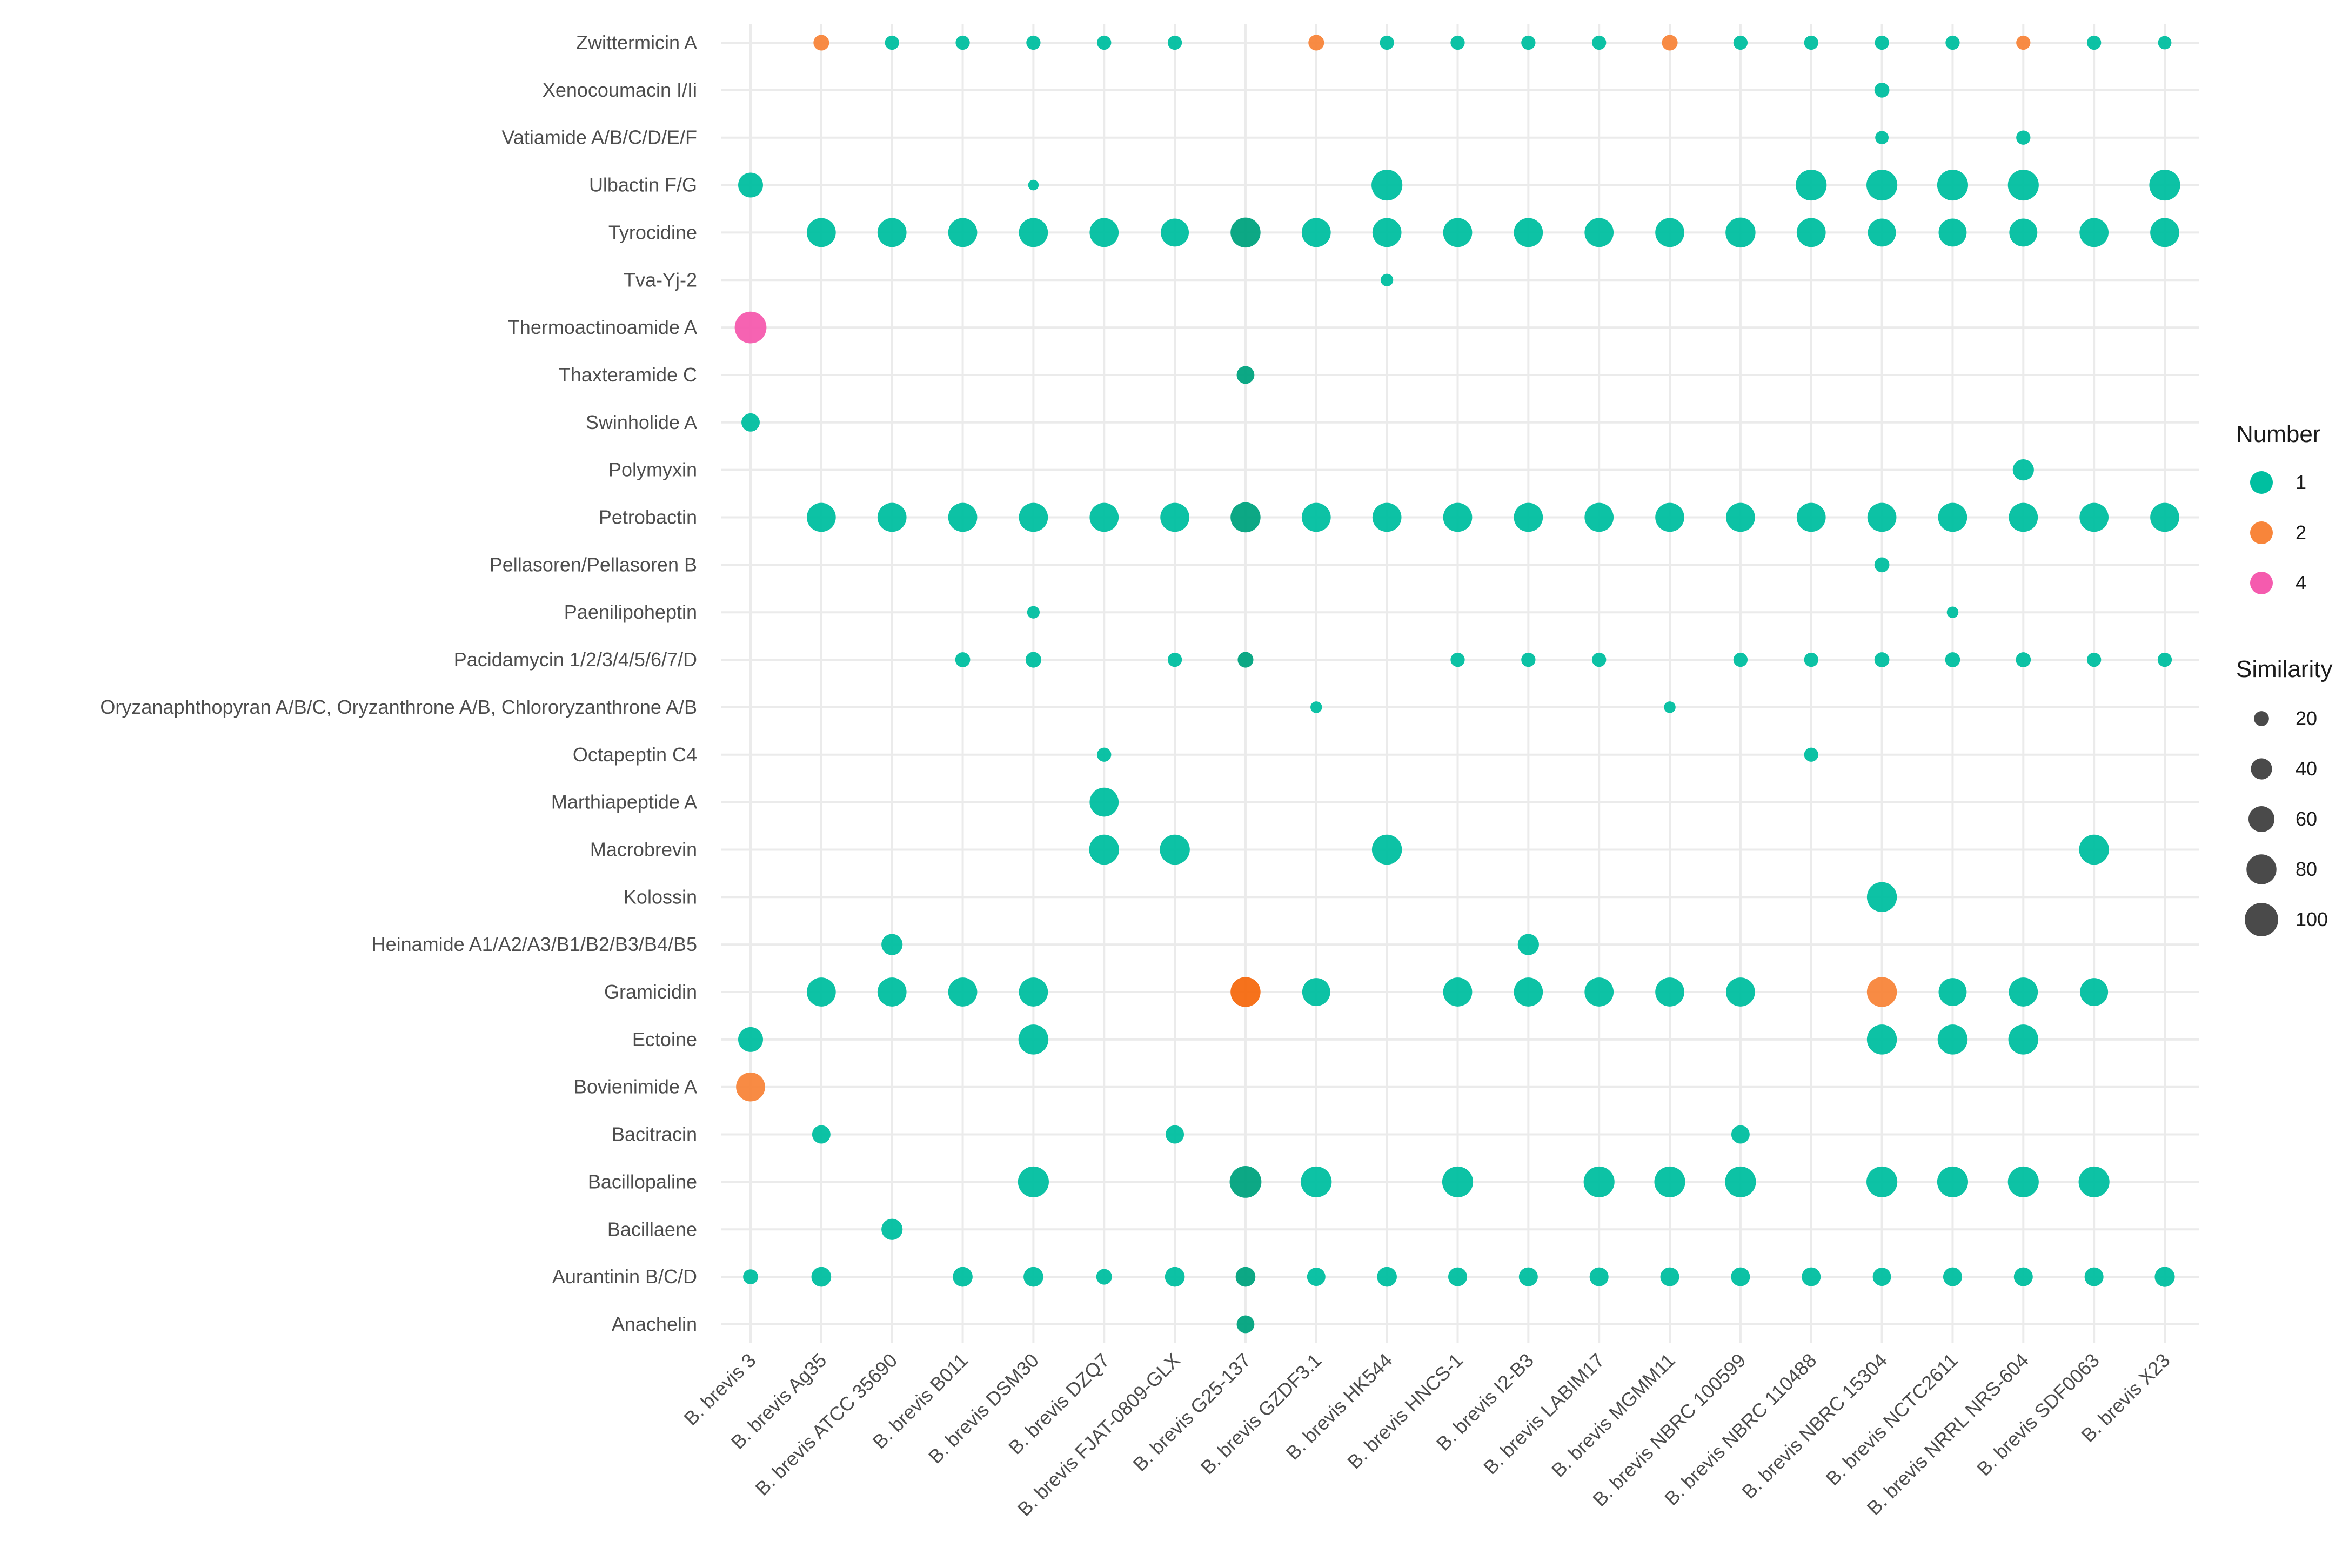 This screenshot has width=2349, height=1568. Describe the element at coordinates (575, 659) in the screenshot. I see `y-tick-label: Pacidamycin 1/2/3/4/5/6/7/D` at that location.